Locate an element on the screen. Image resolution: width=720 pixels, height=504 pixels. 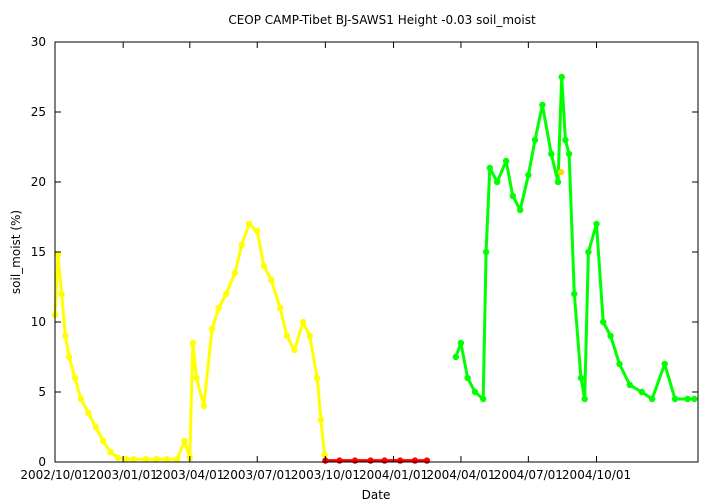
x-tick-label: 2002/10/01 is located at coordinates (54, 475).